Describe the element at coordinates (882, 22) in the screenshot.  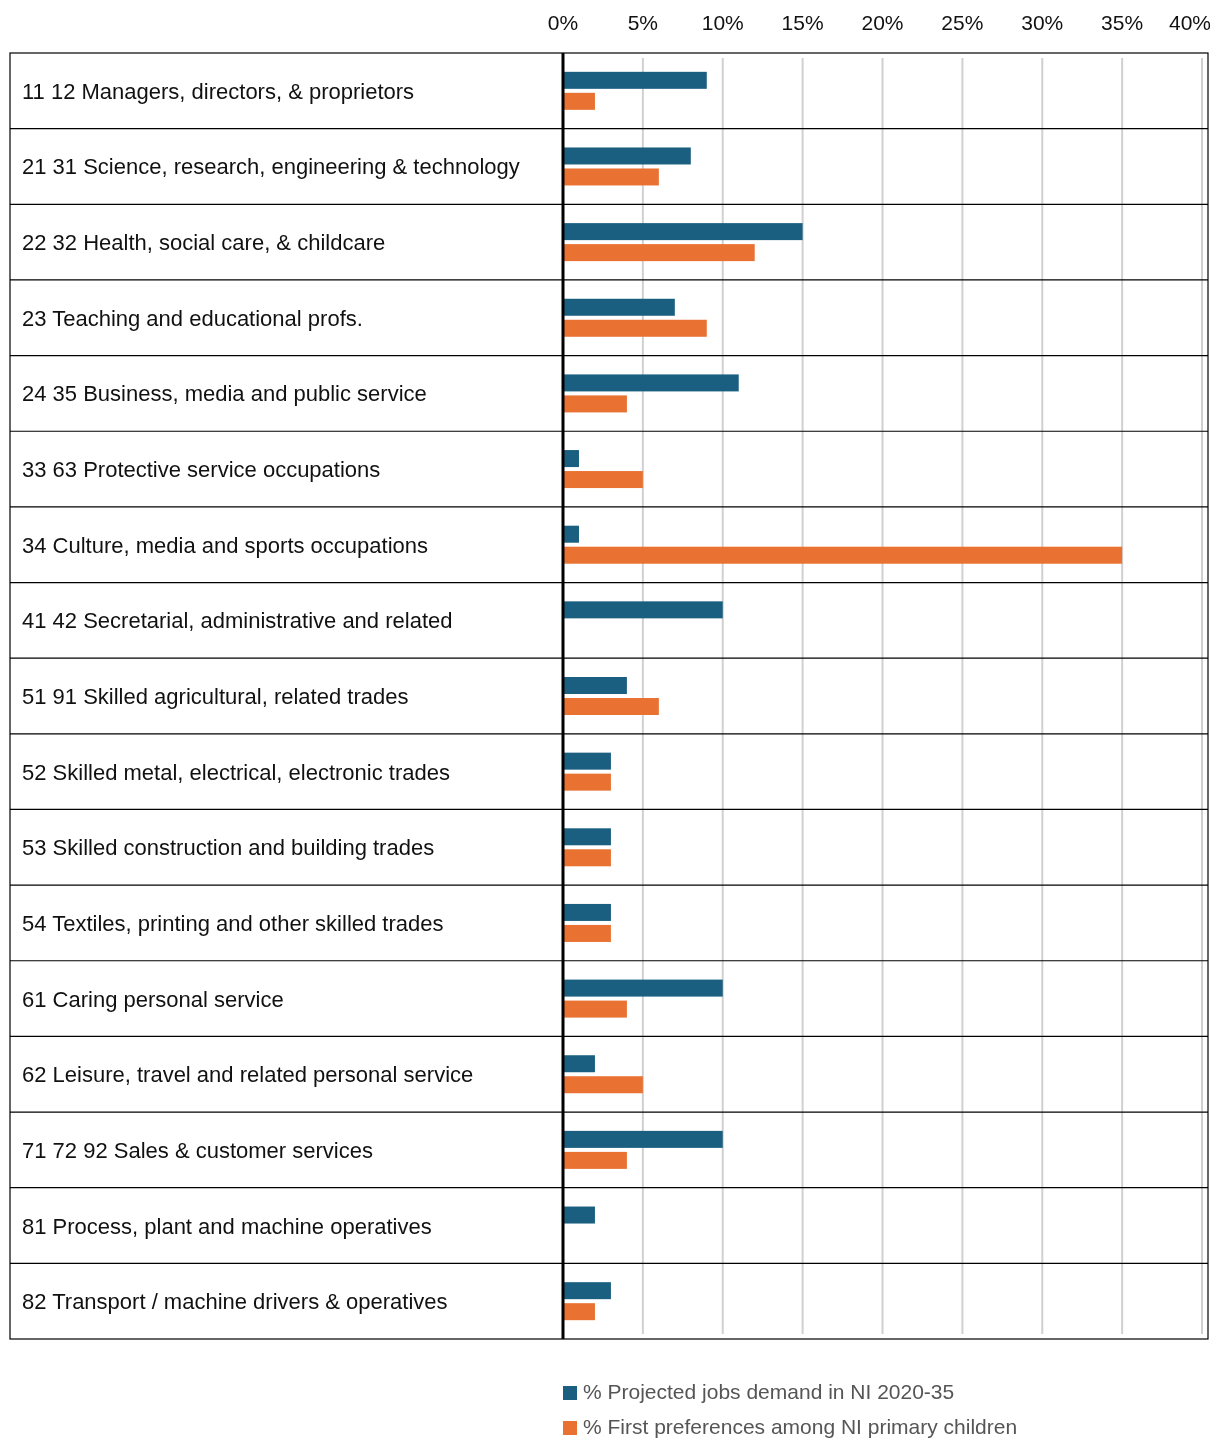
I see `x-tick-label: 20%` at that location.